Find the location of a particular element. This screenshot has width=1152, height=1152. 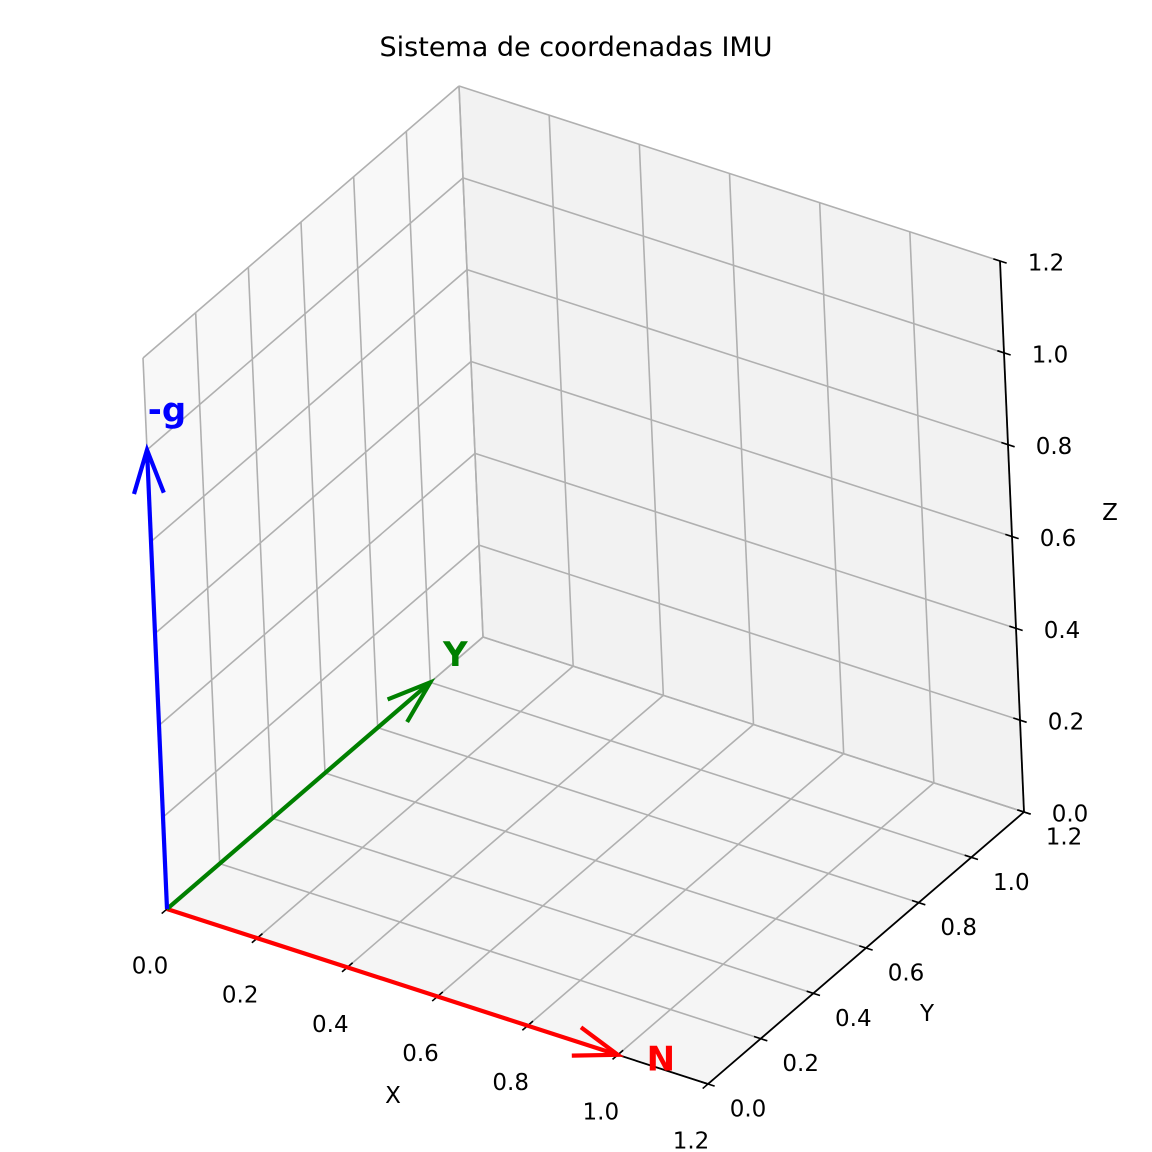

vector-label: N is located at coordinates (661, 1059).